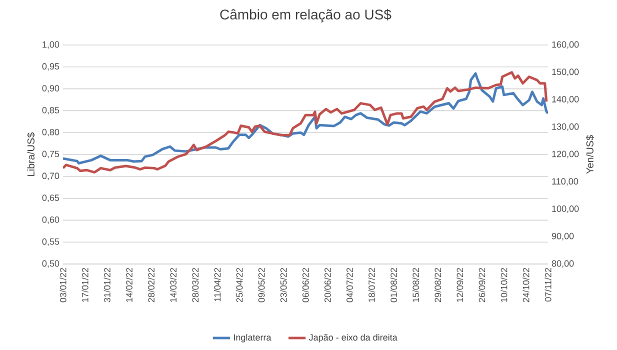 Image resolution: width=617 pixels, height=350 pixels. What do you see at coordinates (565, 209) in the screenshot?
I see `y2-tick-label: 100,00` at bounding box center [565, 209].